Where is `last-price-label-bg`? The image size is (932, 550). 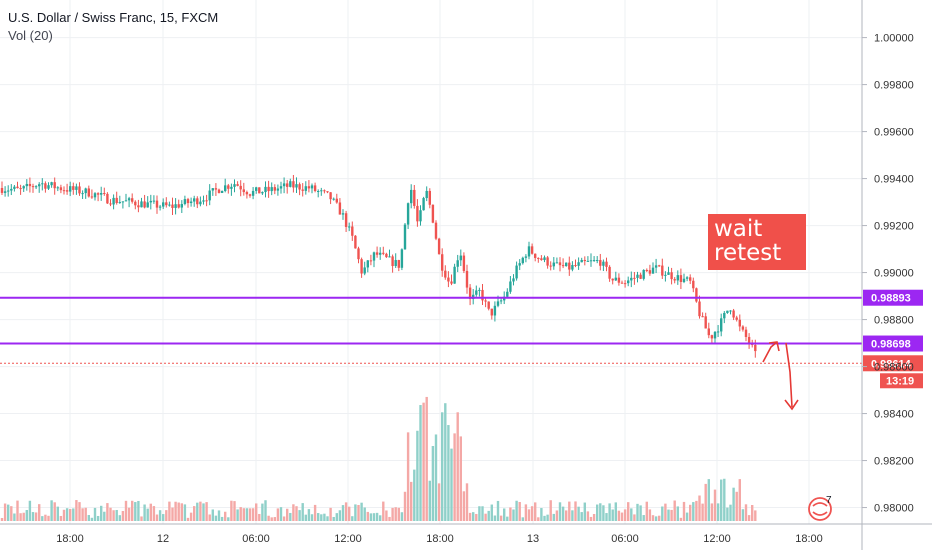
last-price-label-bg is located at coordinates (893, 363).